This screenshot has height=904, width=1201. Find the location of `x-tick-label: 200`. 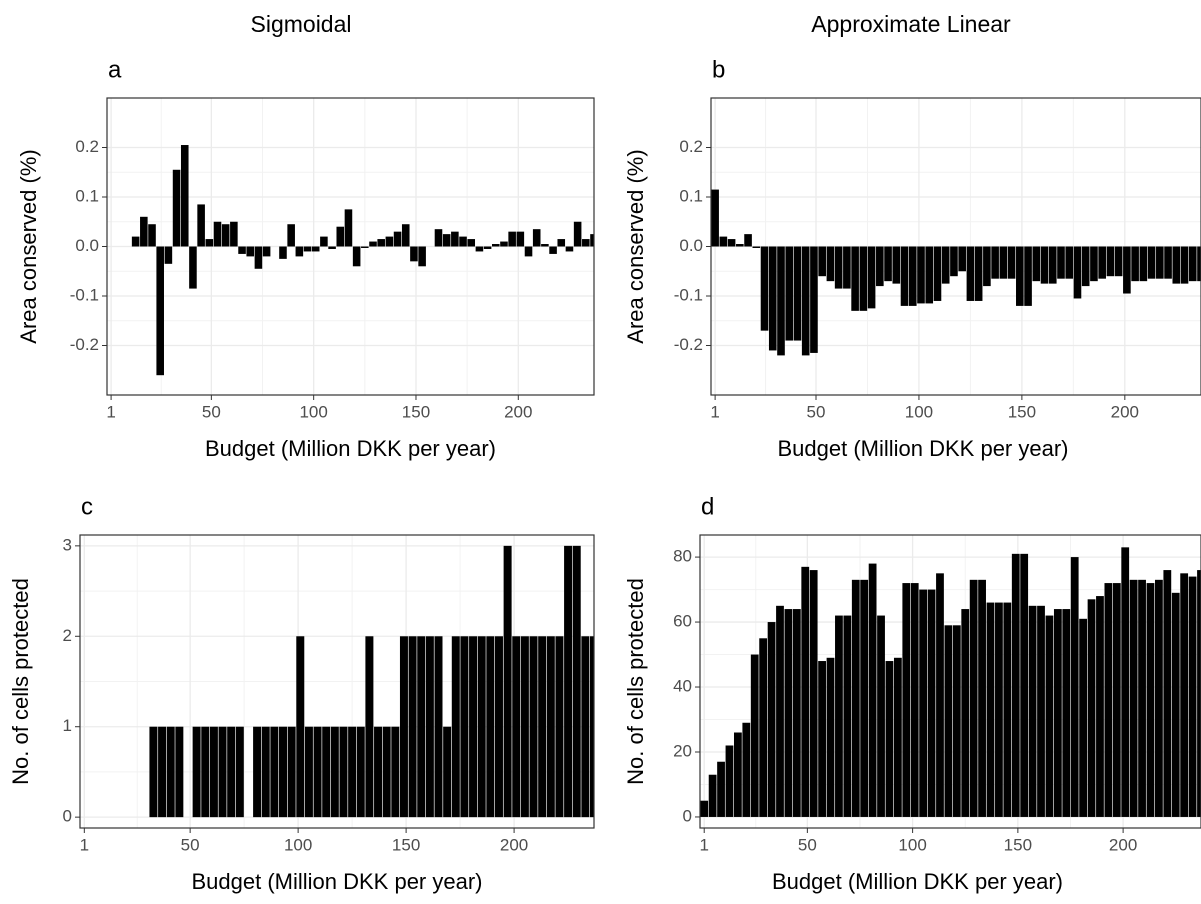

x-tick-label: 200 is located at coordinates (1125, 411).